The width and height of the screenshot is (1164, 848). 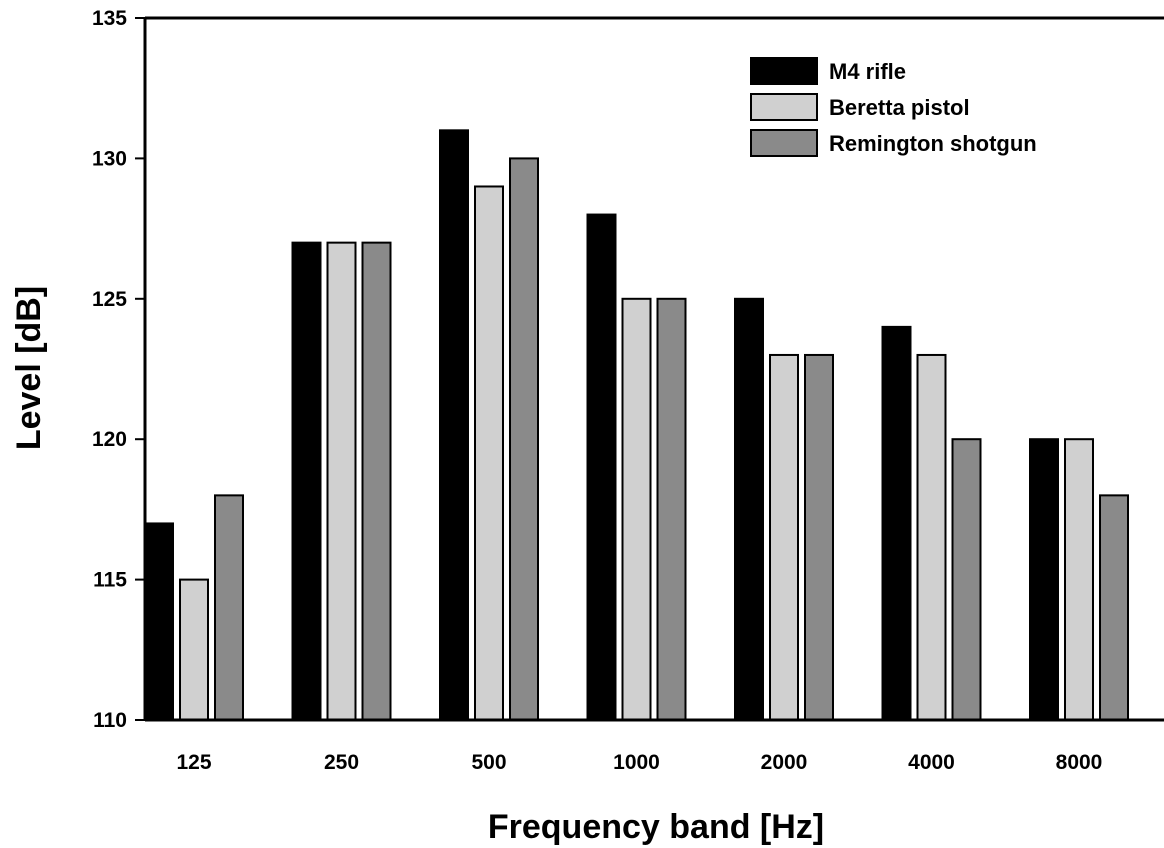 What do you see at coordinates (1079, 762) in the screenshot?
I see `x-tick-label-8000: 8000` at bounding box center [1079, 762].